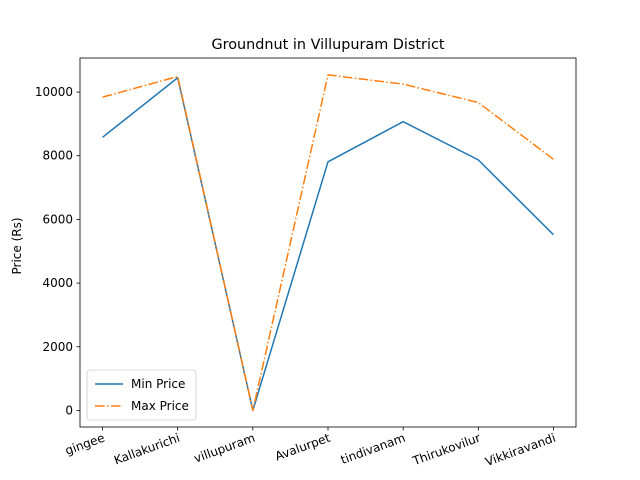  What do you see at coordinates (57, 219) in the screenshot?
I see `y-tick-label: 6000` at bounding box center [57, 219].